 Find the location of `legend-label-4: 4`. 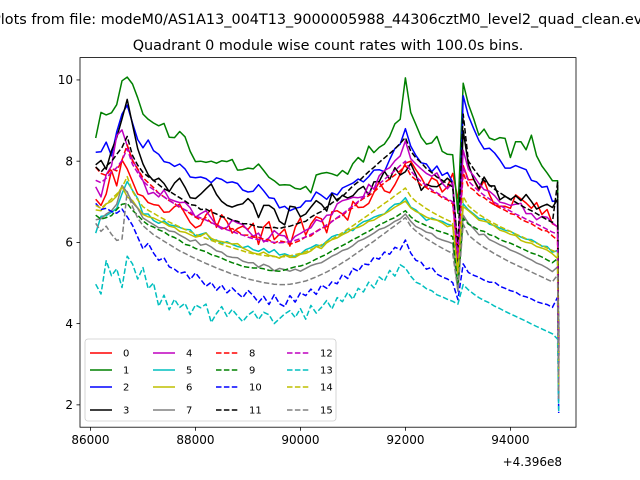

legend-label-4: 4 is located at coordinates (189, 354).